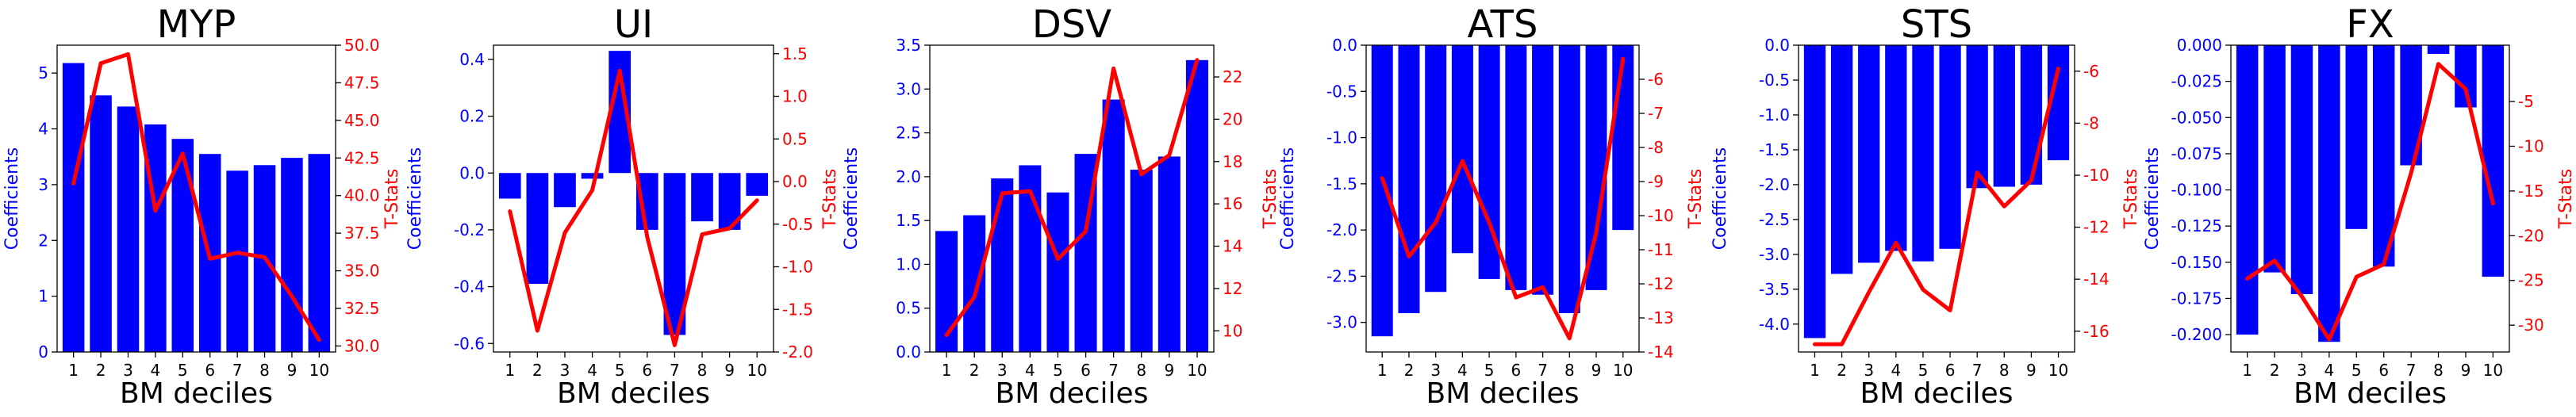 The image size is (2576, 417). What do you see at coordinates (362, 120) in the screenshot?
I see `y-right-tick-label: 45.0` at bounding box center [362, 120].